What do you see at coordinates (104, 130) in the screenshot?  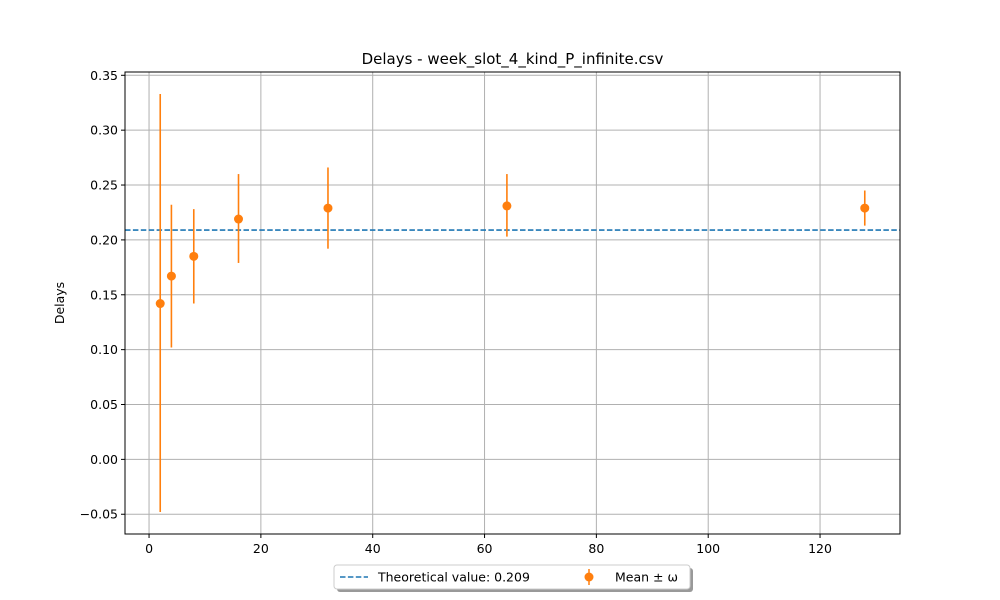 I see `y-tick-label: 0.30` at bounding box center [104, 130].